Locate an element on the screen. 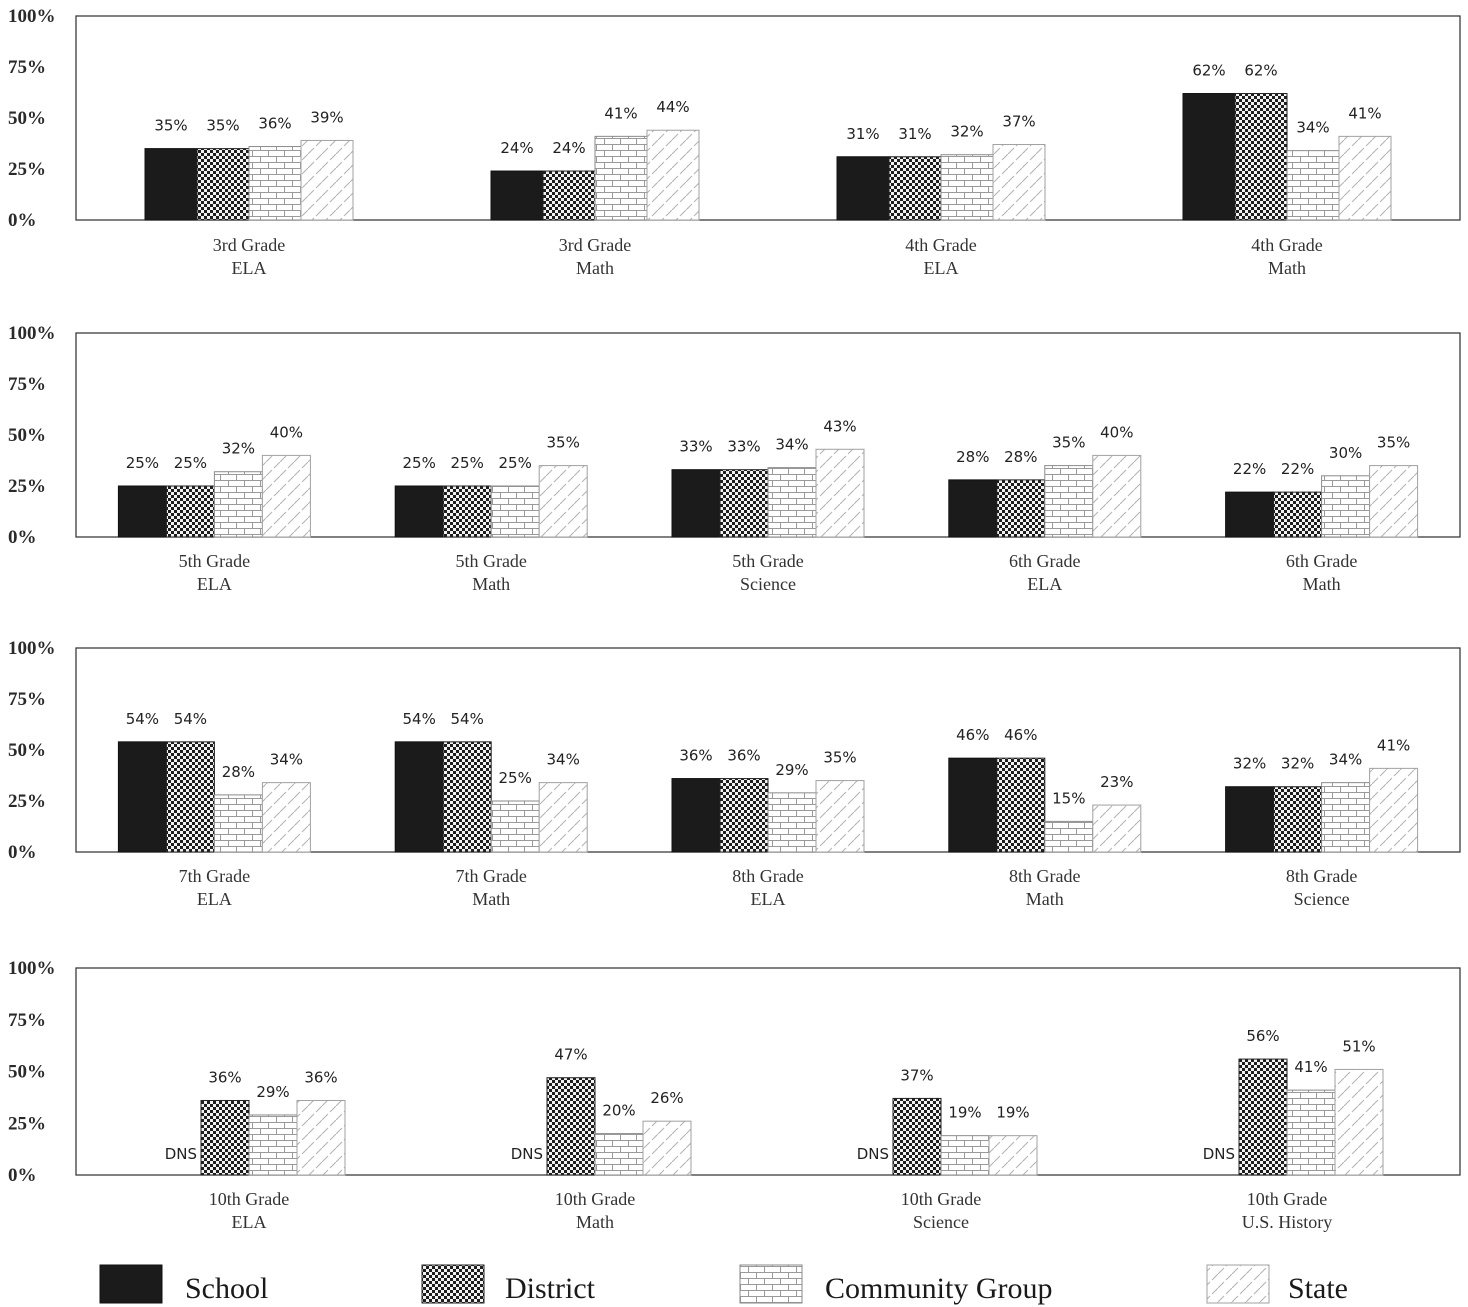  data-label: 44% is located at coordinates (672, 107).